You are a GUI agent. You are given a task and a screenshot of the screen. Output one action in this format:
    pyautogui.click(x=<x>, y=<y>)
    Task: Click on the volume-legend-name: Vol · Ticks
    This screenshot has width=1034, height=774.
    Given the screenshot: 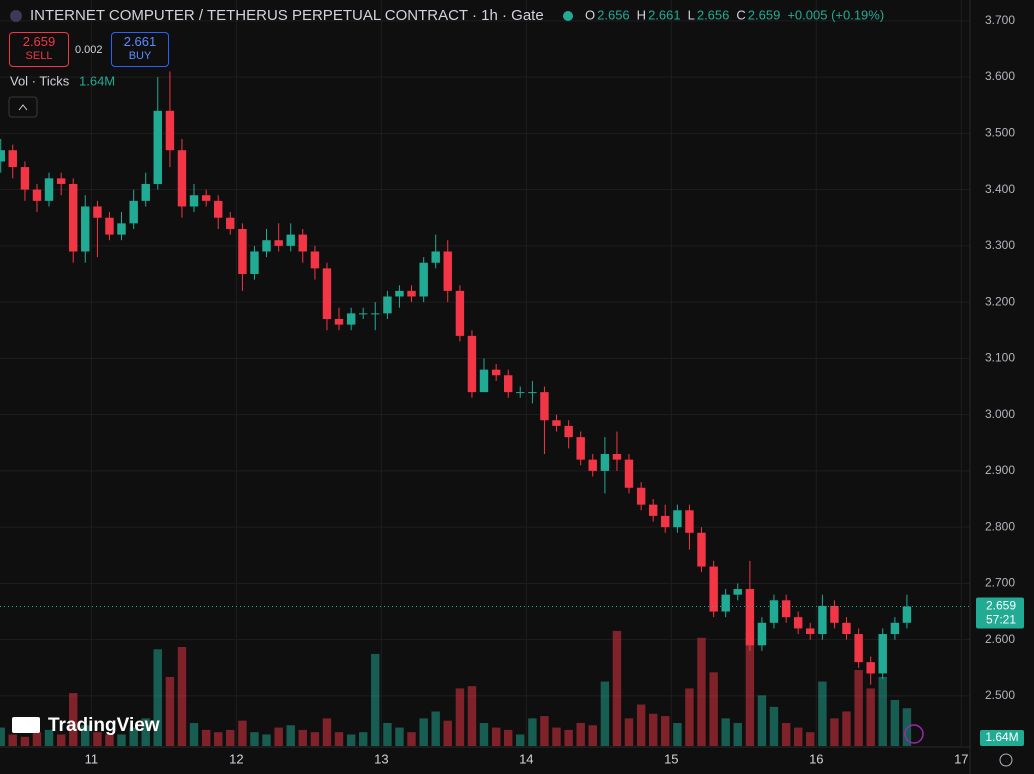 What is the action you would take?
    pyautogui.click(x=40, y=80)
    